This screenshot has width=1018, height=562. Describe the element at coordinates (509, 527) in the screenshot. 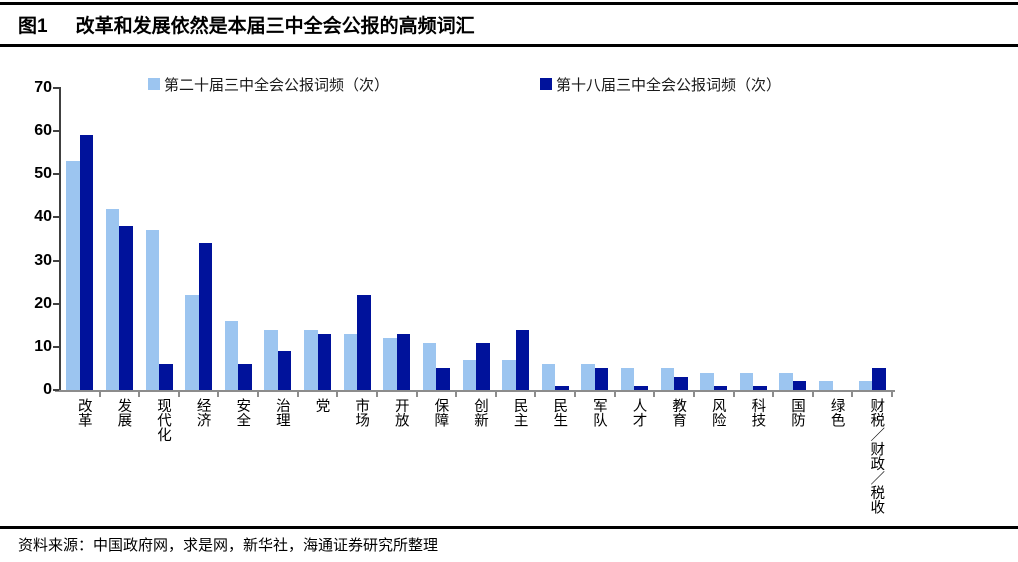

I see `bottom-divider` at that location.